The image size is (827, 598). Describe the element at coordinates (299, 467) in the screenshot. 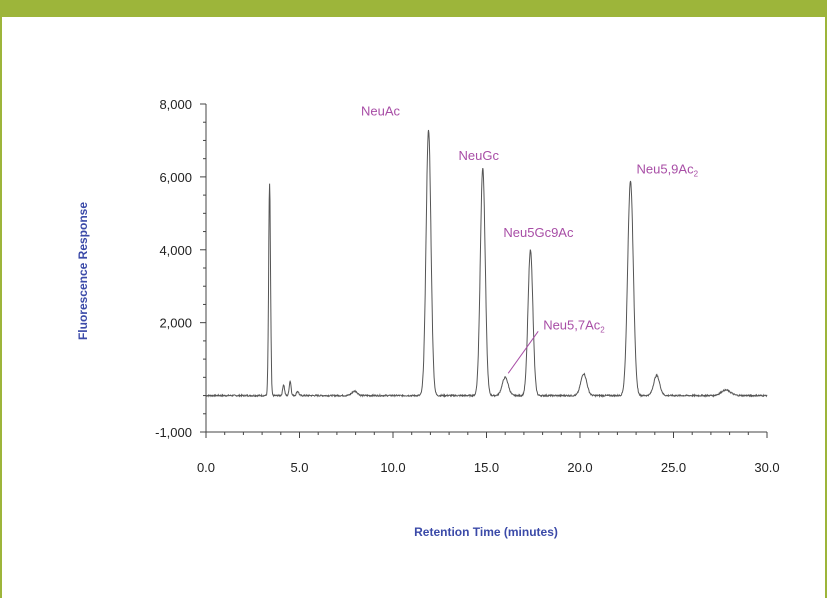

I see `x-tick-label: 5.0` at that location.